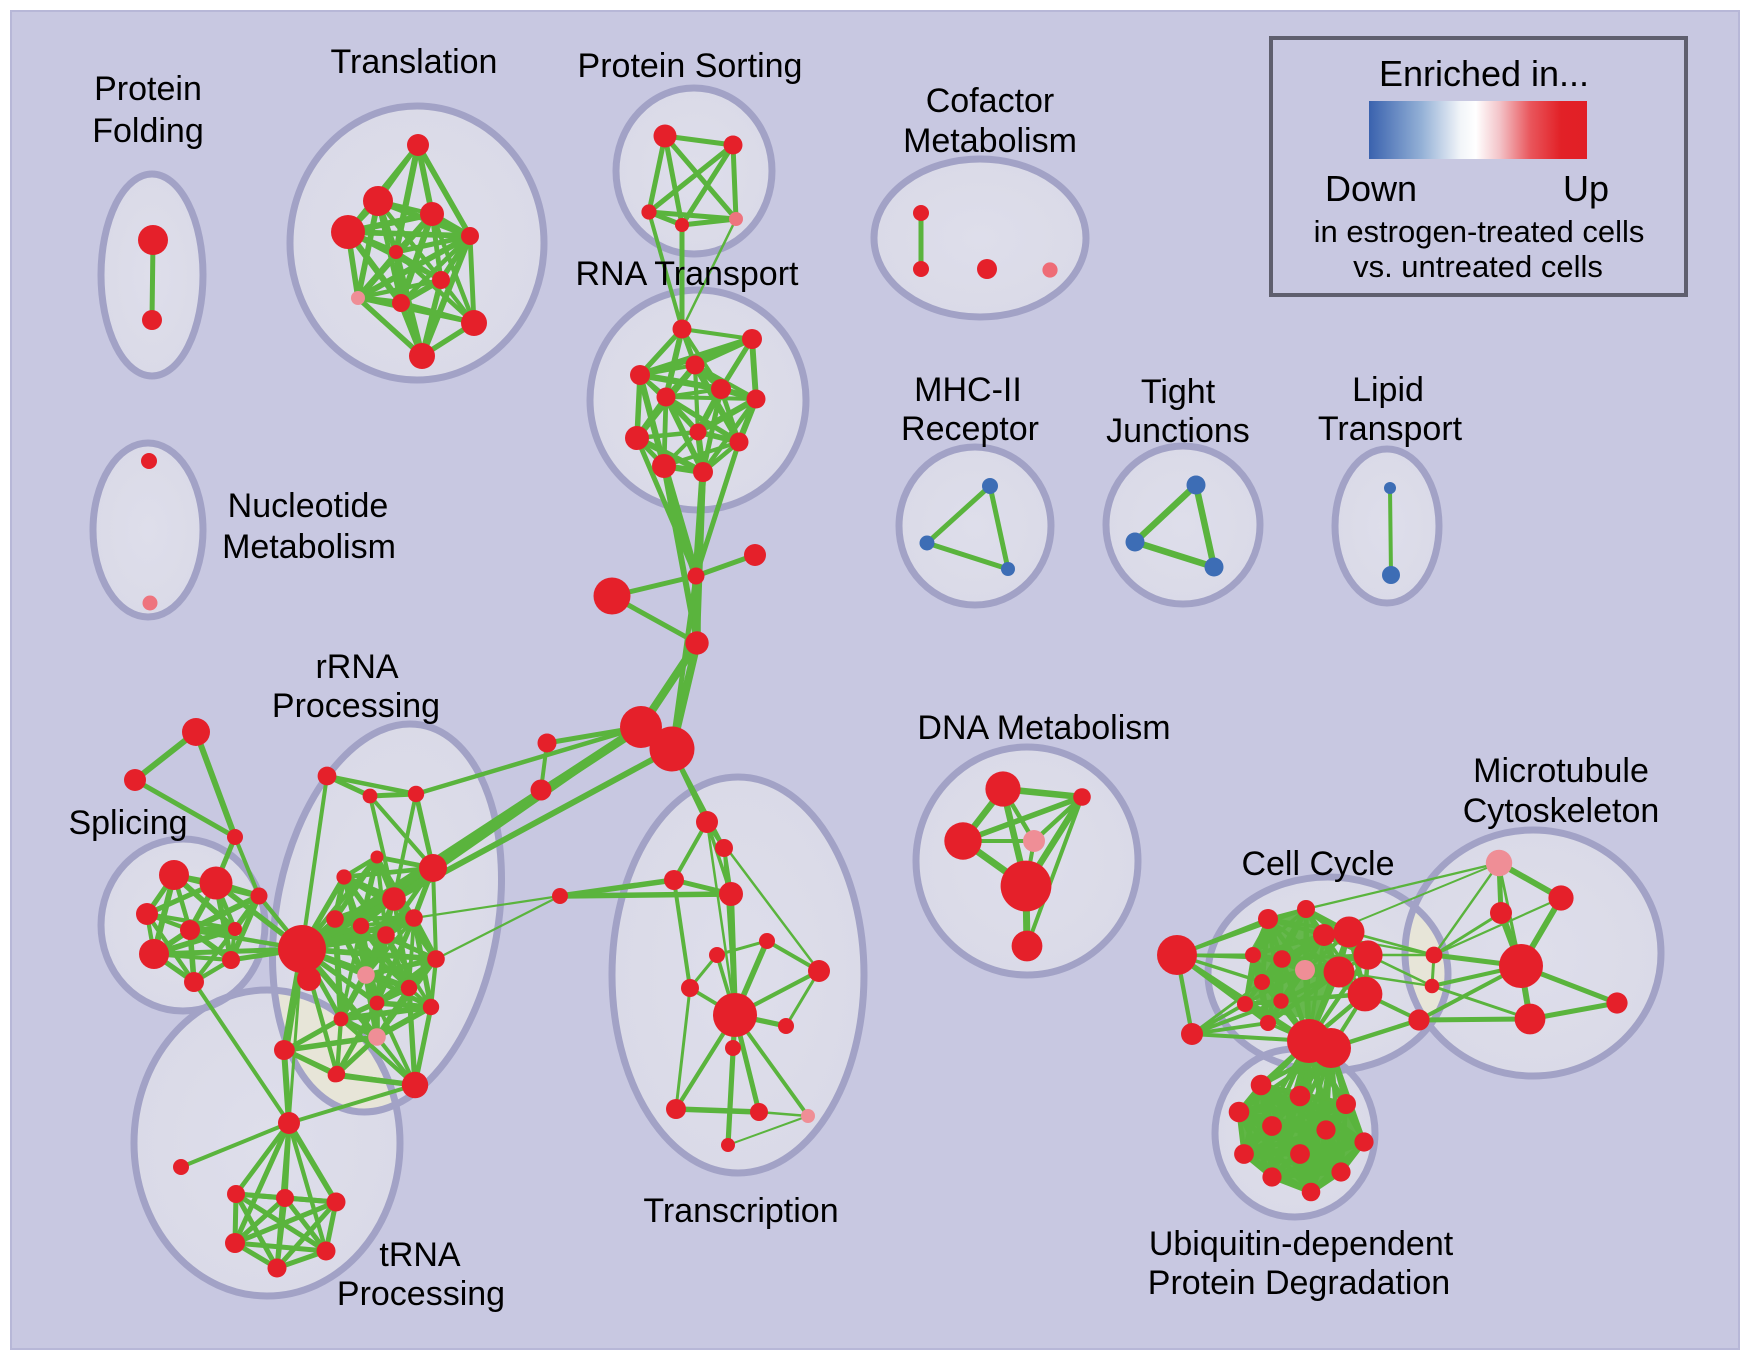  I want to click on svg-text: vs. untreated cells, so click(1478, 266).